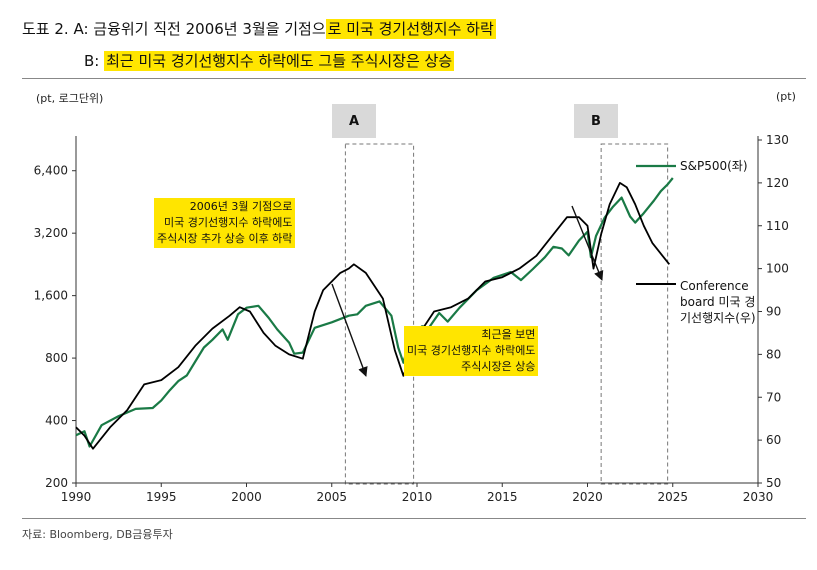 This screenshot has height=570, width=817. What do you see at coordinates (56, 421) in the screenshot?
I see `left-tick-label: 400` at bounding box center [56, 421].